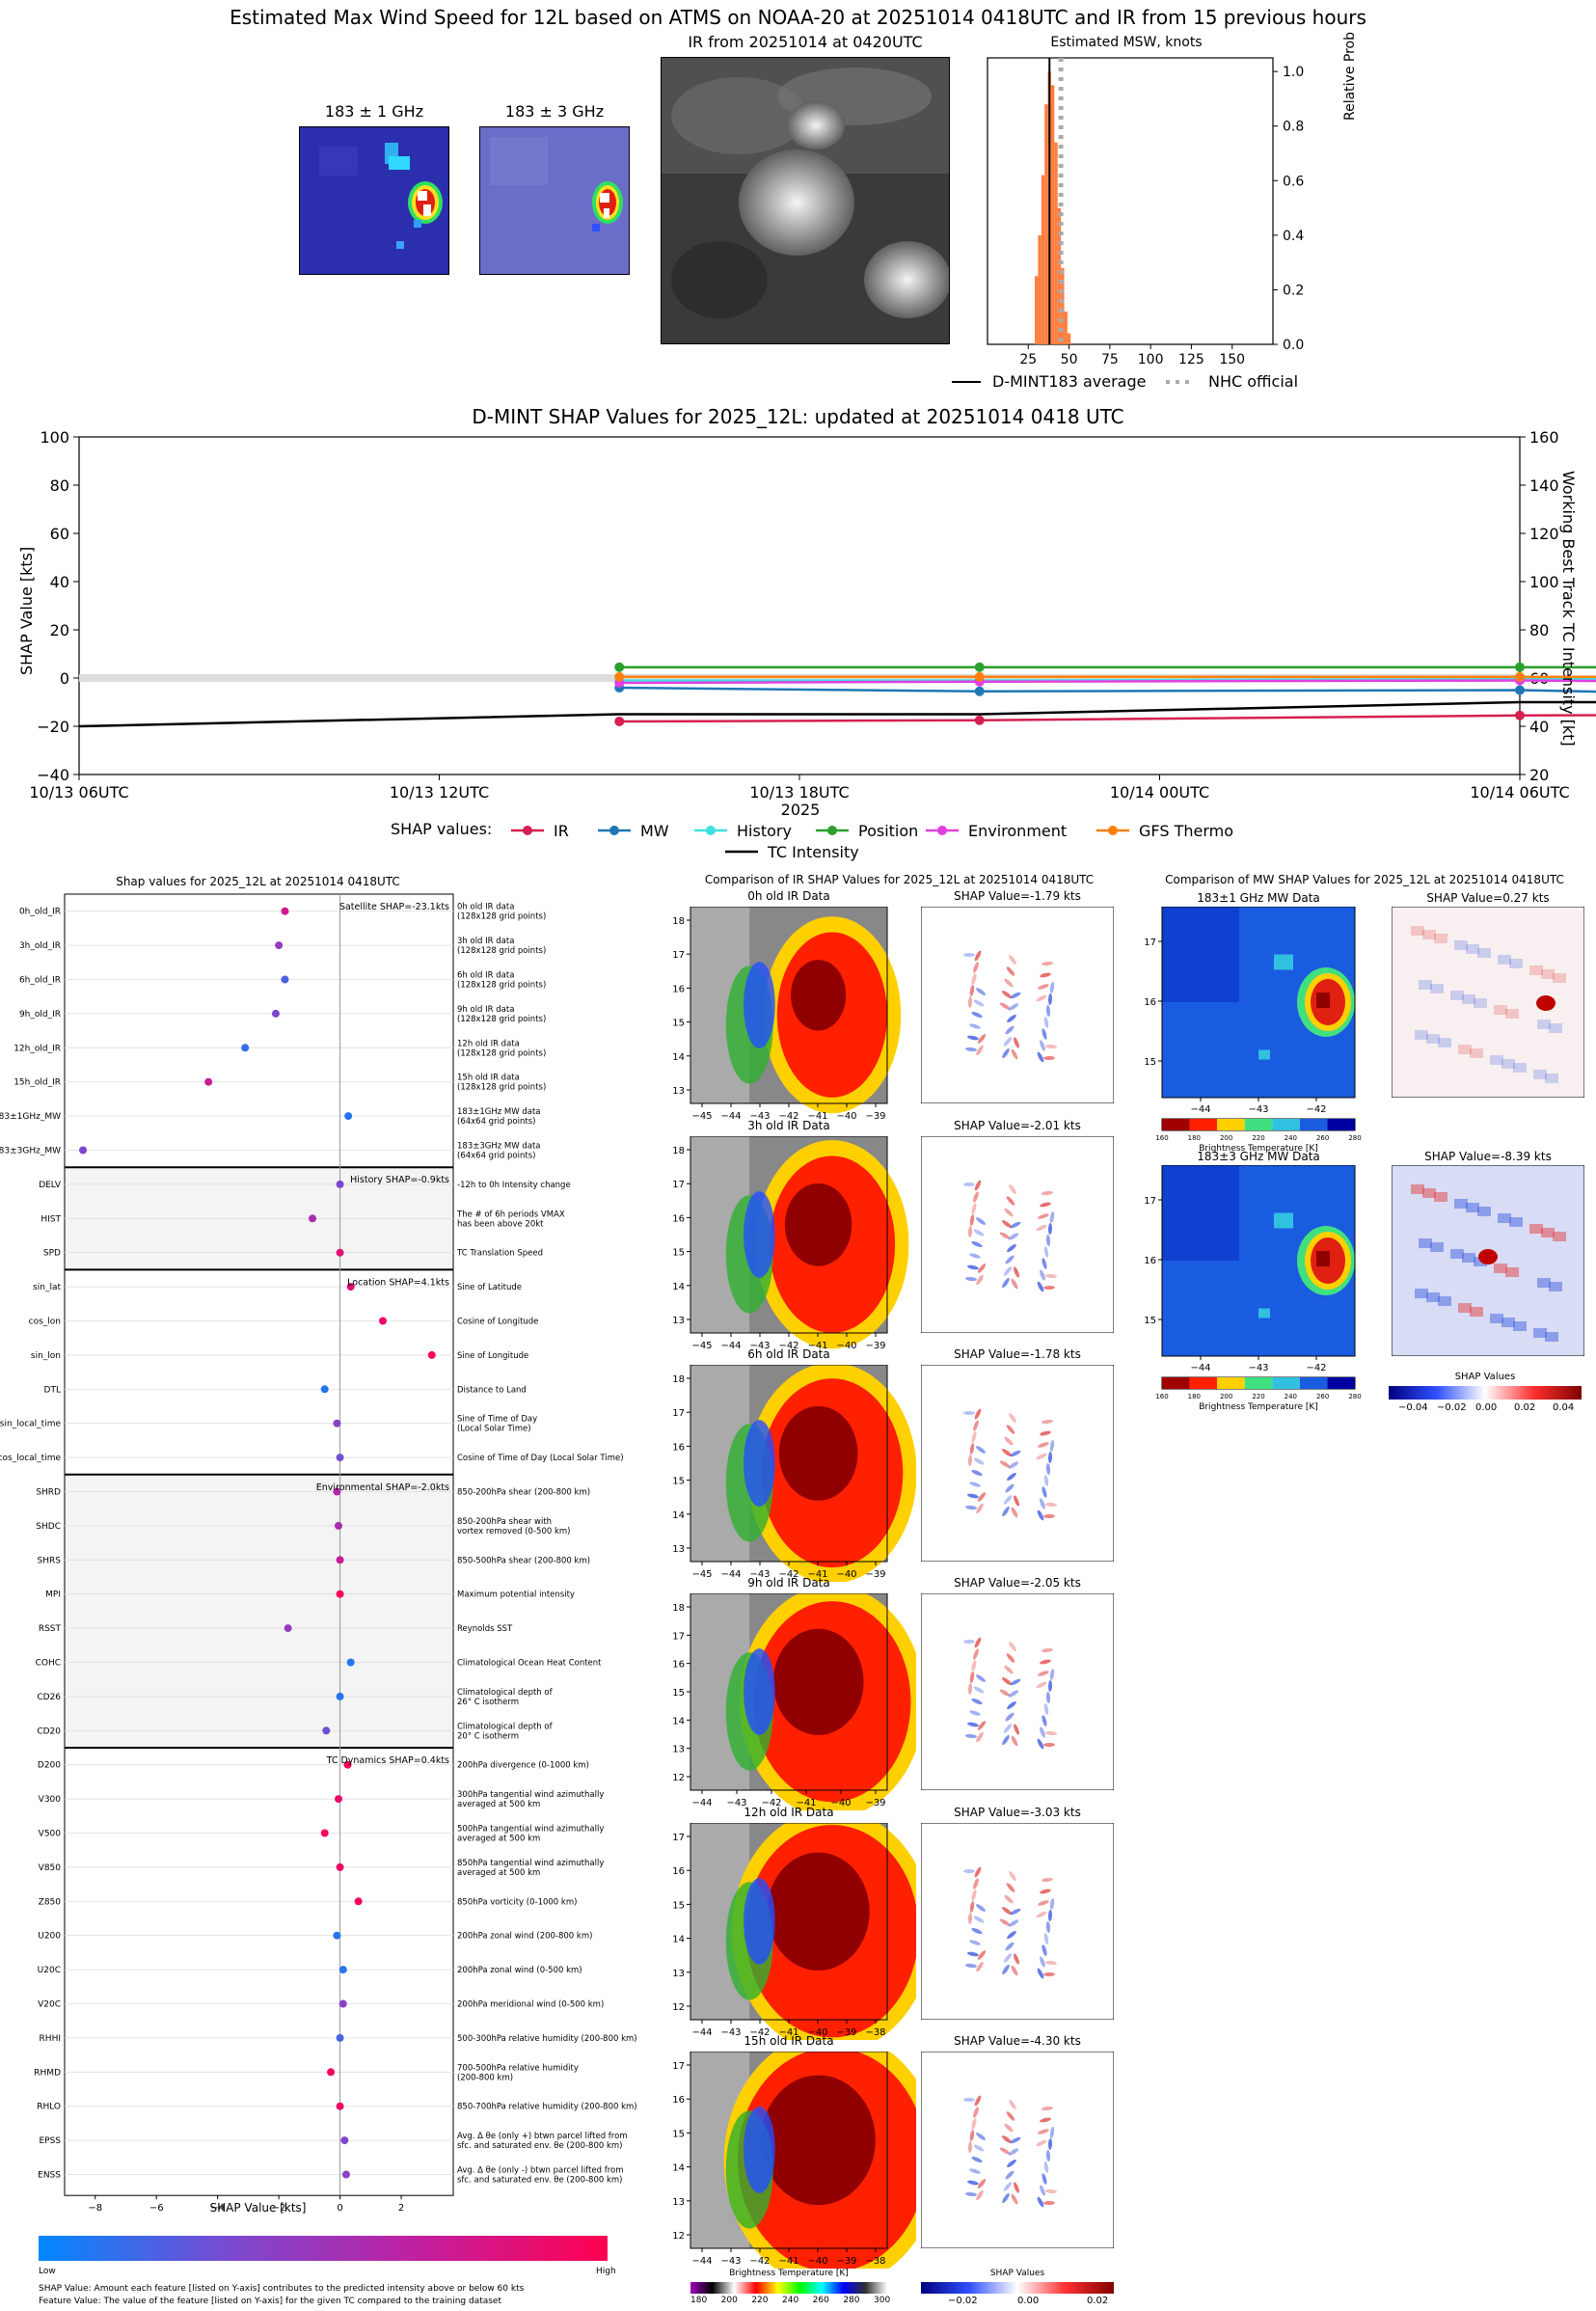  I want to click on ir-xtick-label: −42, so click(771, 1803).